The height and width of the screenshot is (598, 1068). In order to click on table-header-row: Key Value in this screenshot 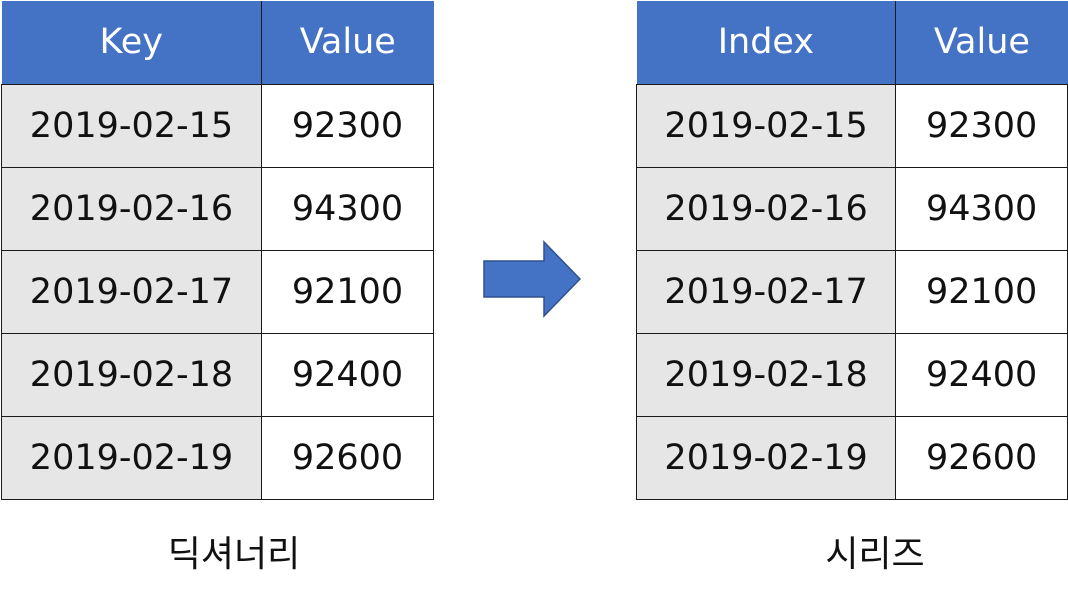, I will do `click(217, 43)`.